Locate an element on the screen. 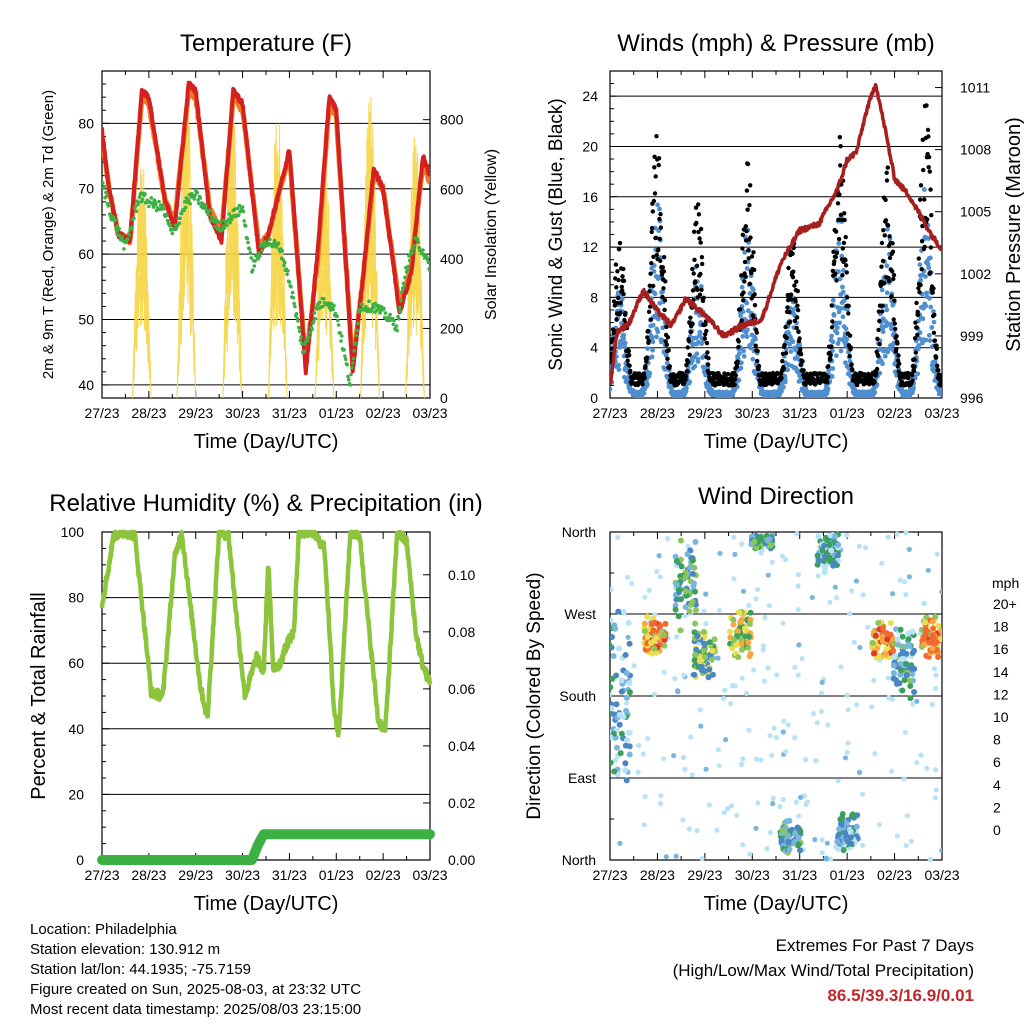 The image size is (1024, 1024). plot-area is located at coordinates (266, 239).